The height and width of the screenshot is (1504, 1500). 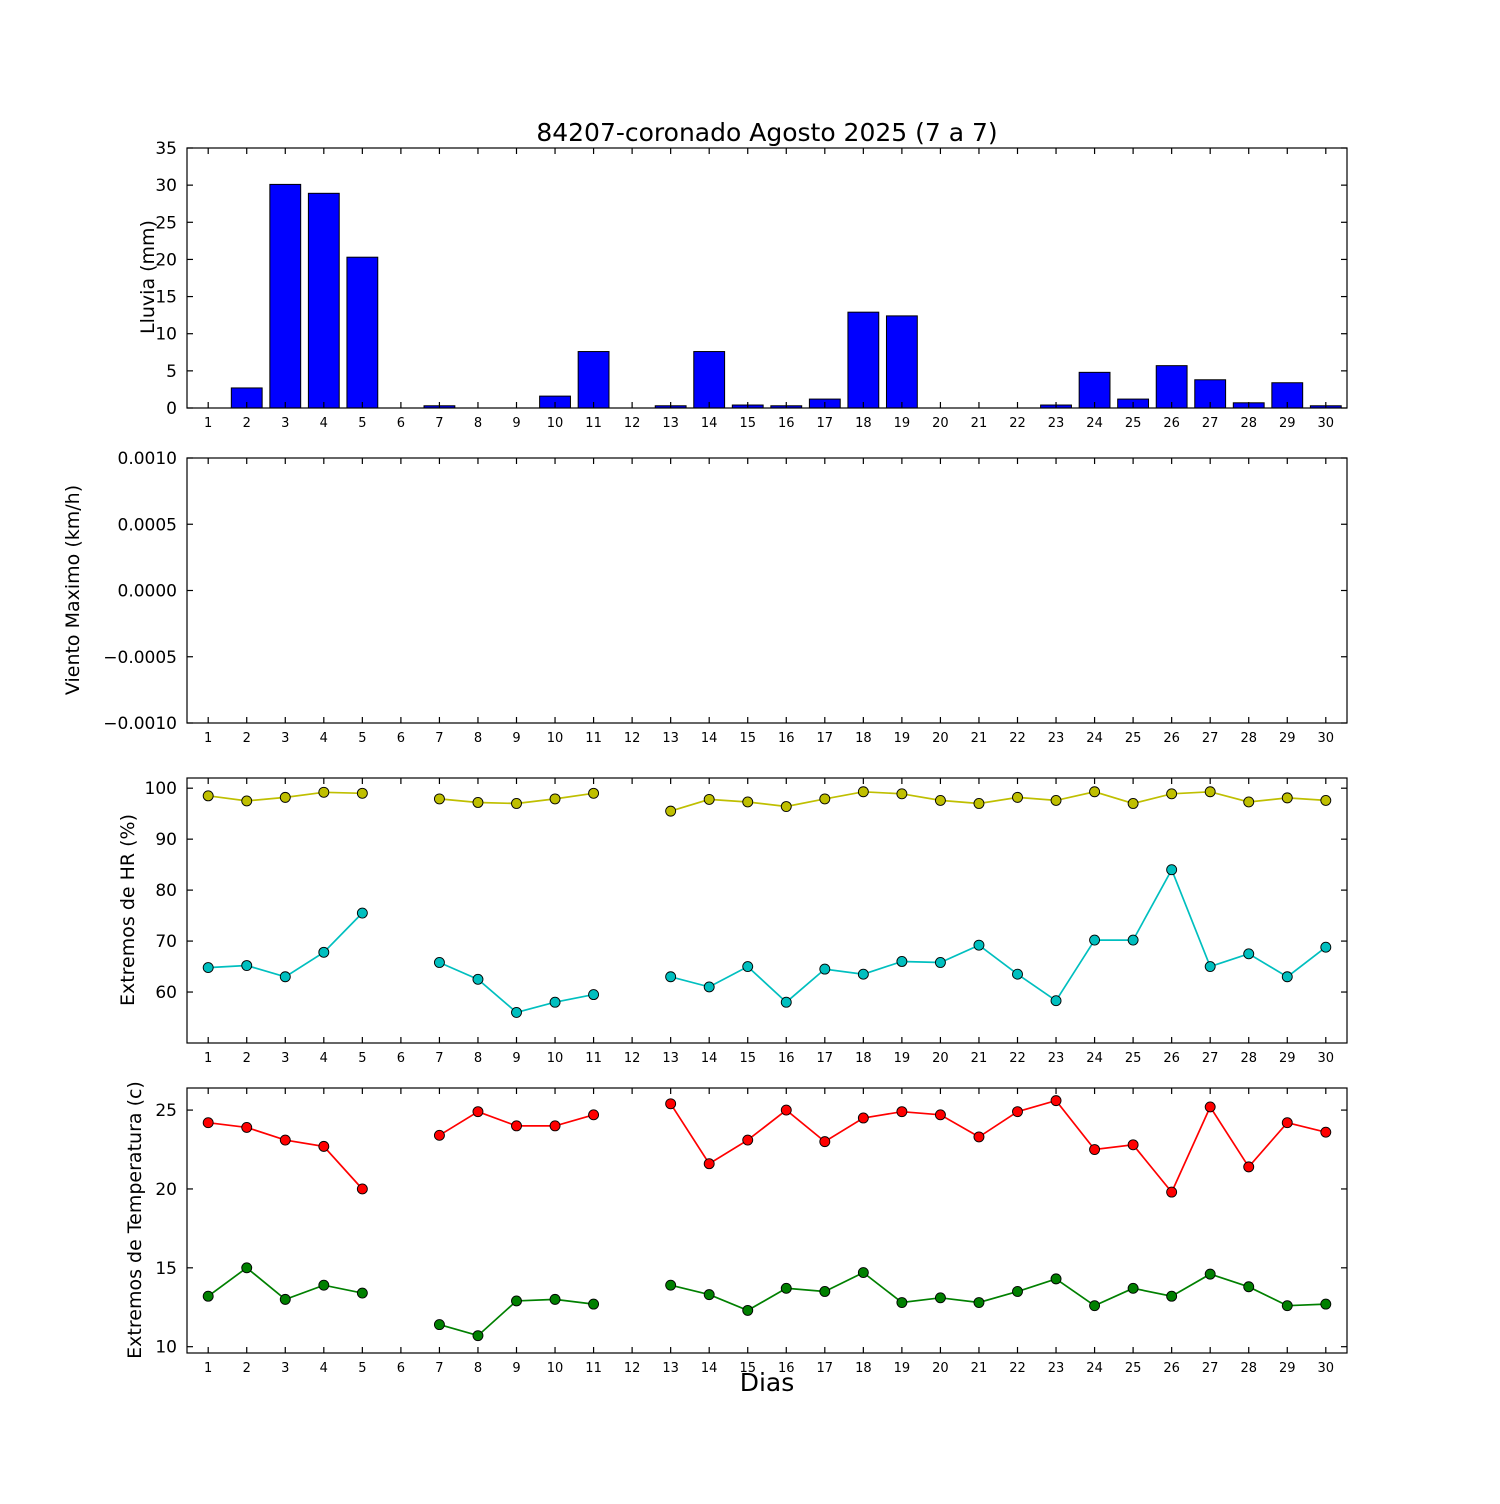 I want to click on x-tick-label: 13, so click(x=670, y=1368).